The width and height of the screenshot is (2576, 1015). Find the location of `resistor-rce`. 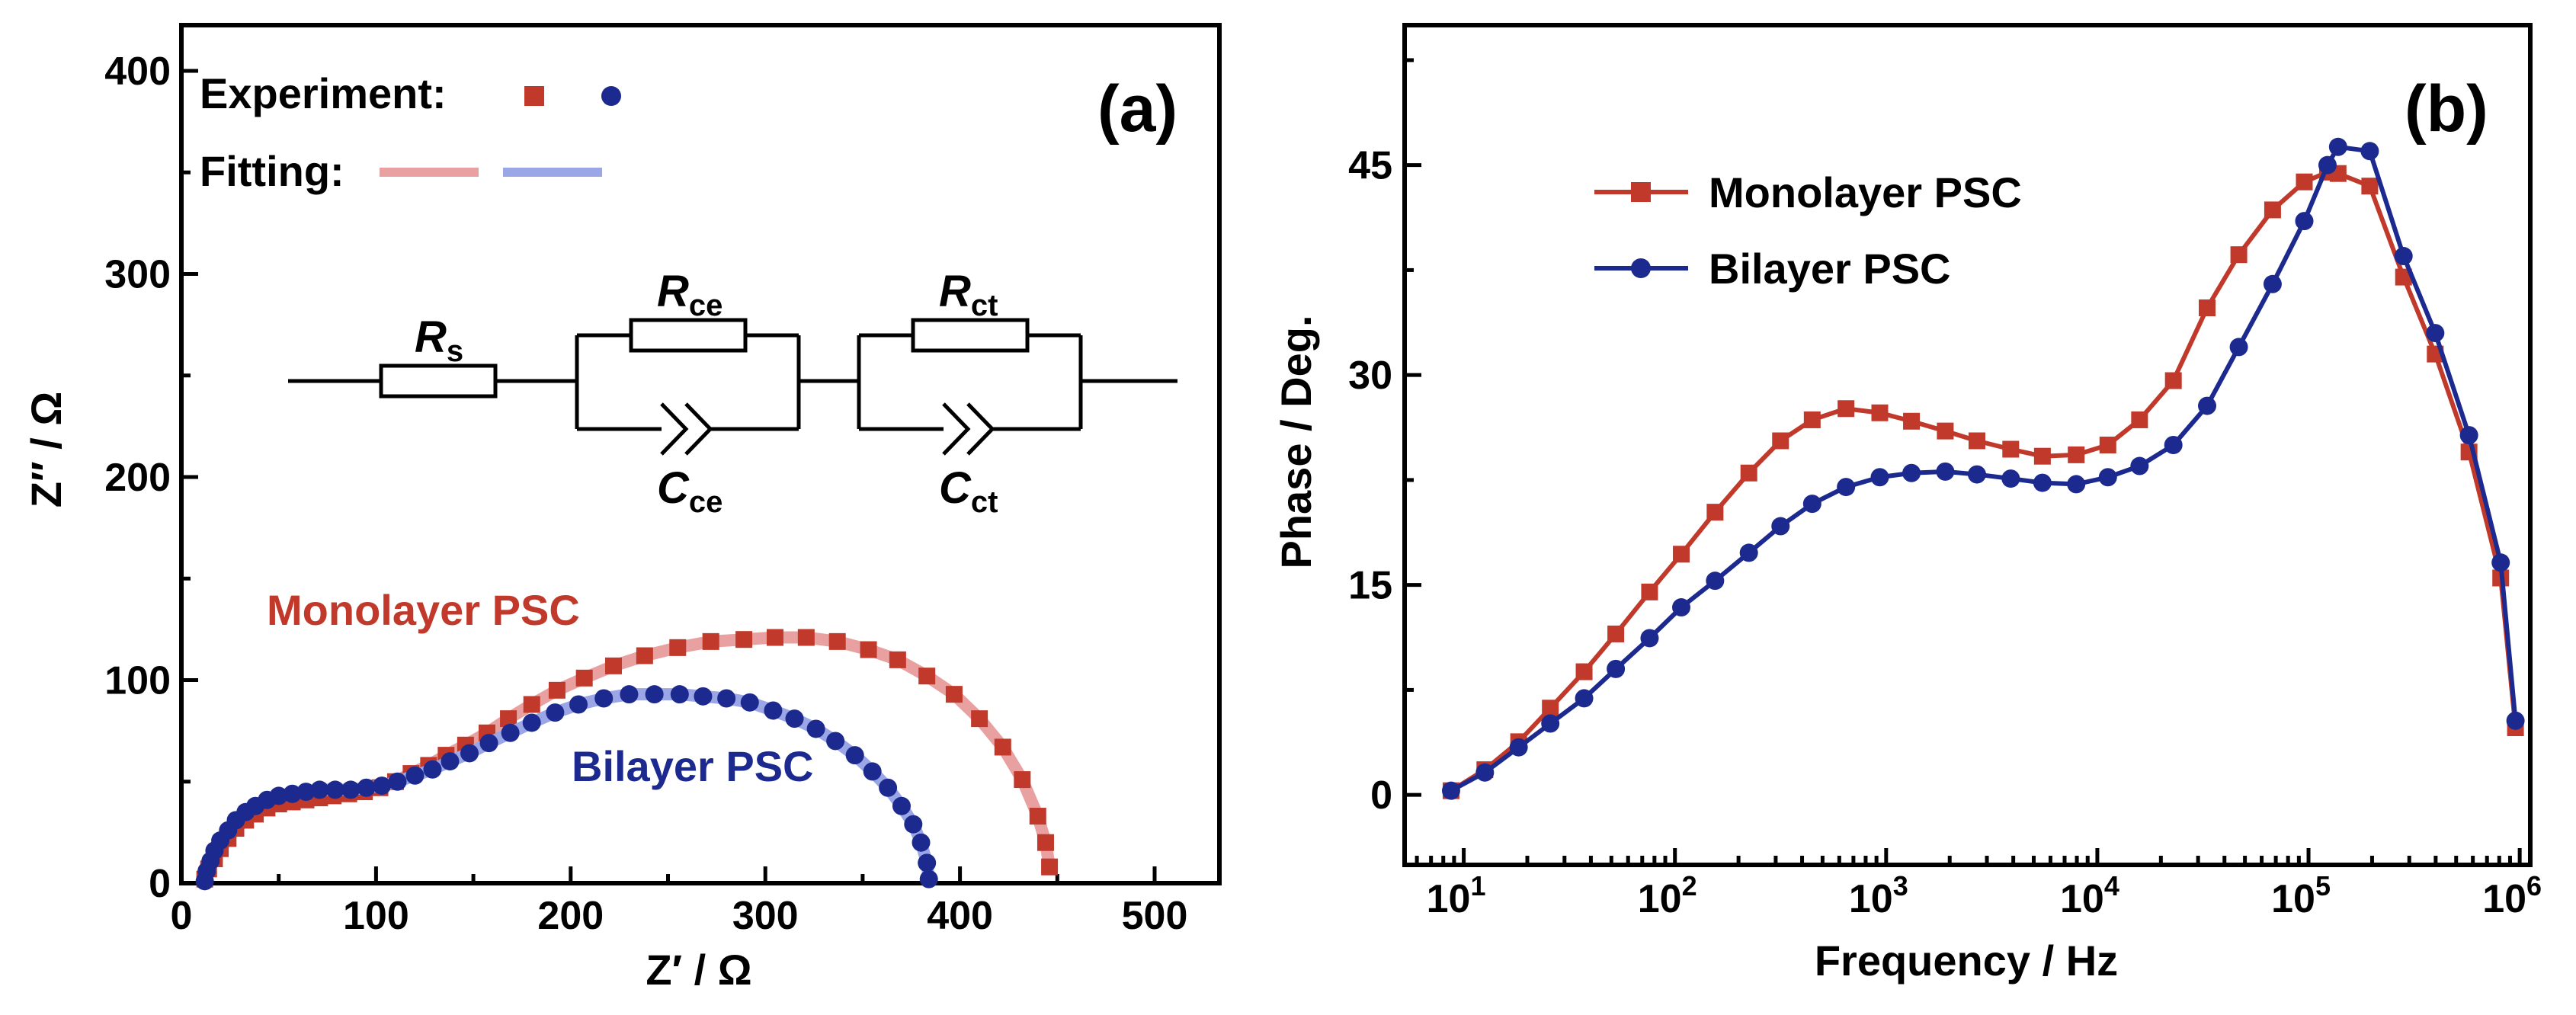

resistor-rce is located at coordinates (688, 335).